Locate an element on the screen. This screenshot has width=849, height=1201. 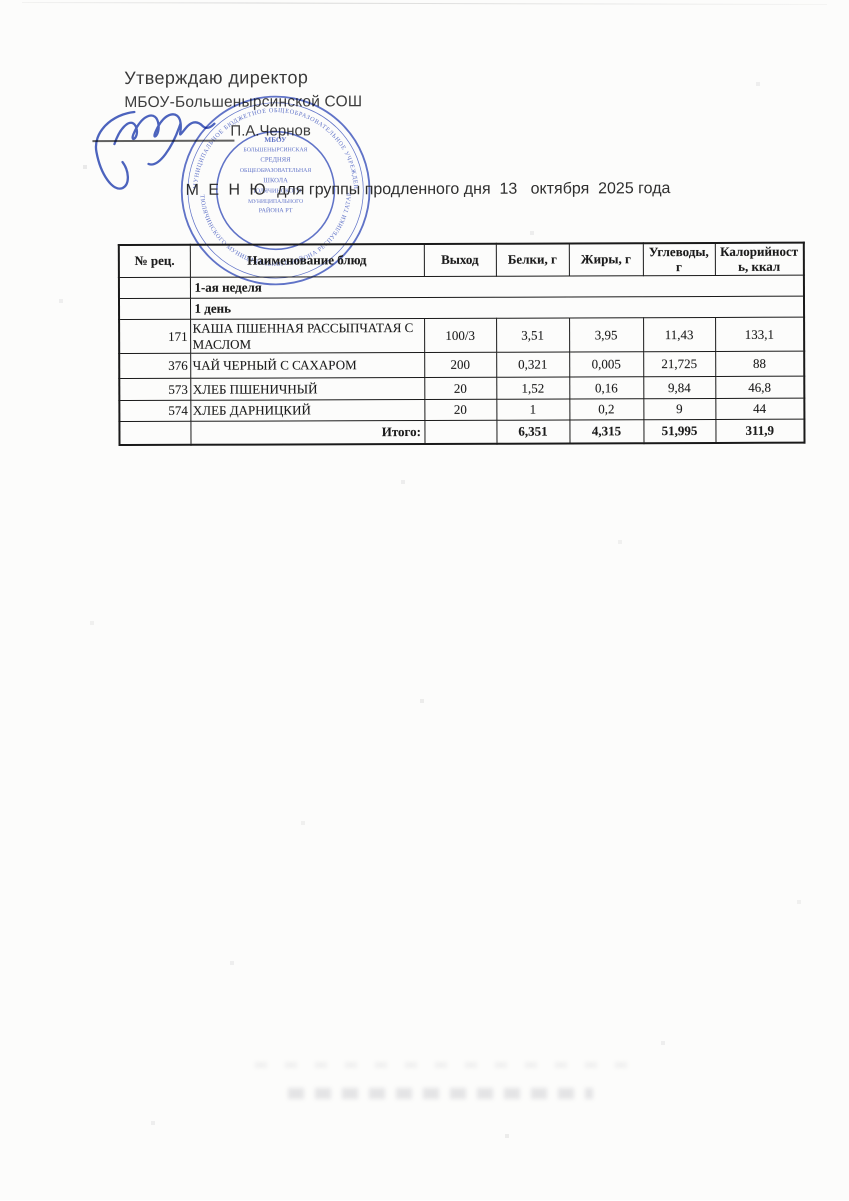
day-row: 1 день is located at coordinates (461, 308).